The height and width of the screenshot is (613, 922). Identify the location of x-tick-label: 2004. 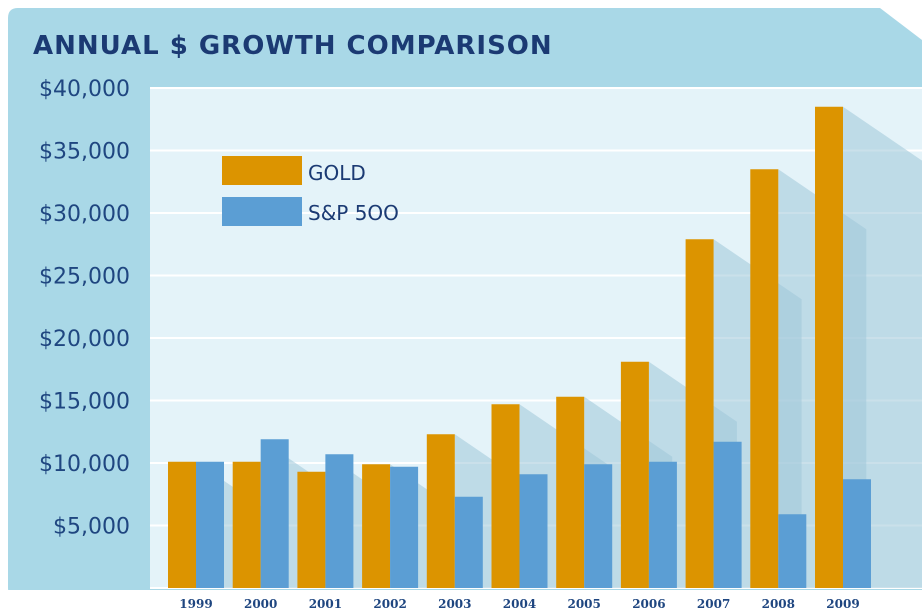
(519, 604).